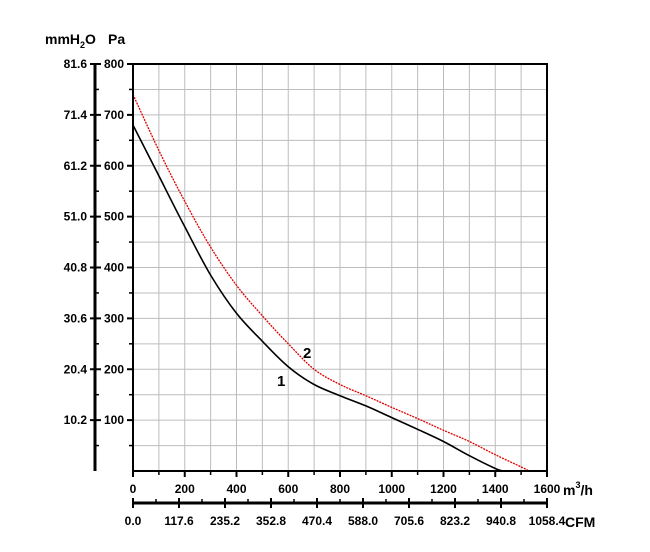 This screenshot has width=650, height=552. Describe the element at coordinates (76, 217) in the screenshot. I see `mmh2o-tick-label: 51.0` at that location.